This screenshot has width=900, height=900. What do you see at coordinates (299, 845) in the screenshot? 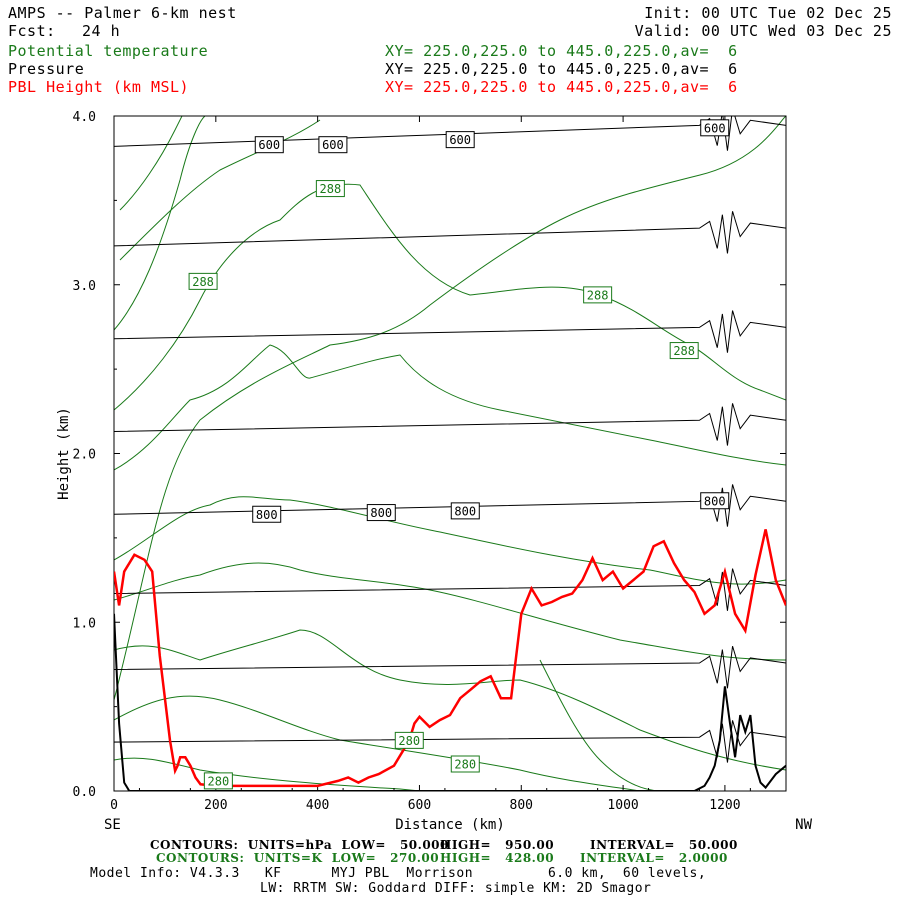
I see `footer-contours-hpa: CONTOURS: UNITS=hPa LOW= 50.000` at bounding box center [299, 845].